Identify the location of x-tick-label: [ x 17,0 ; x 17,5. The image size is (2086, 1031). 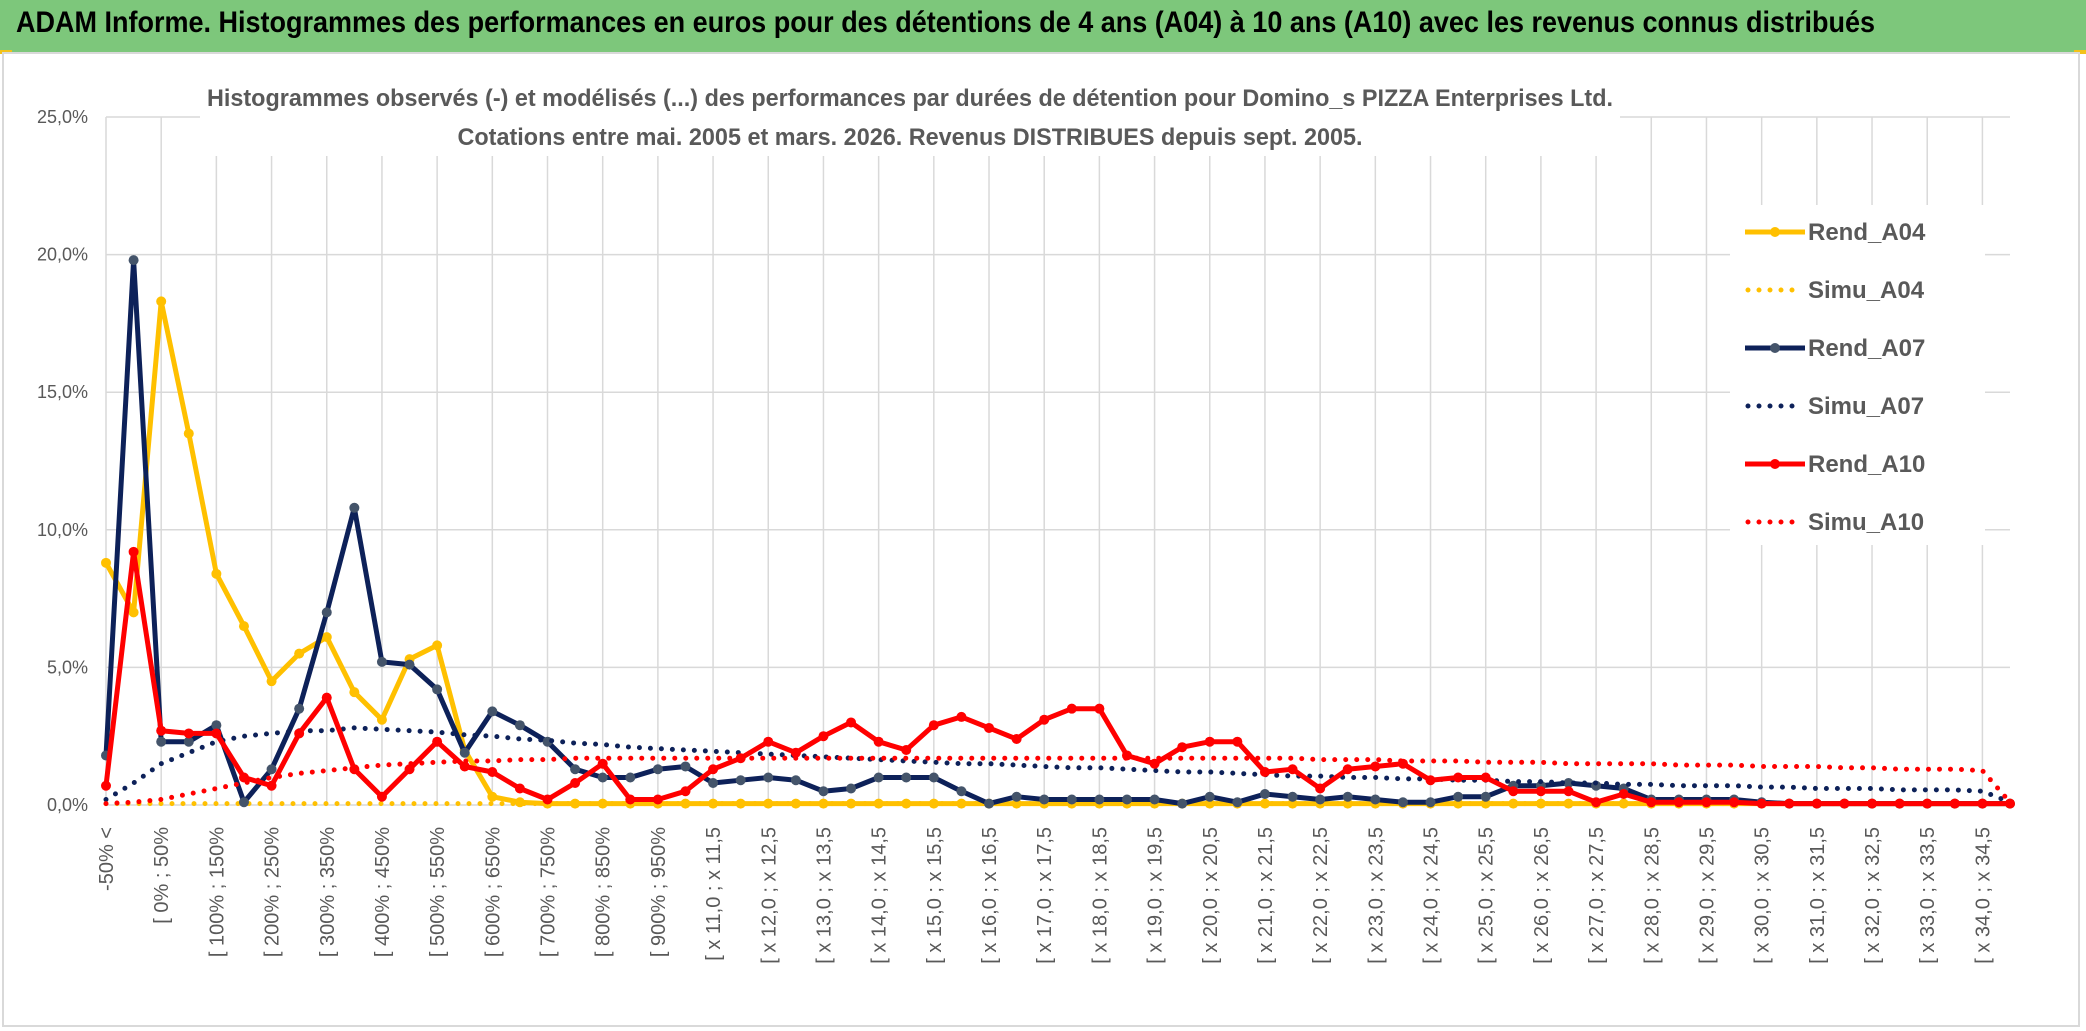
(1045, 895).